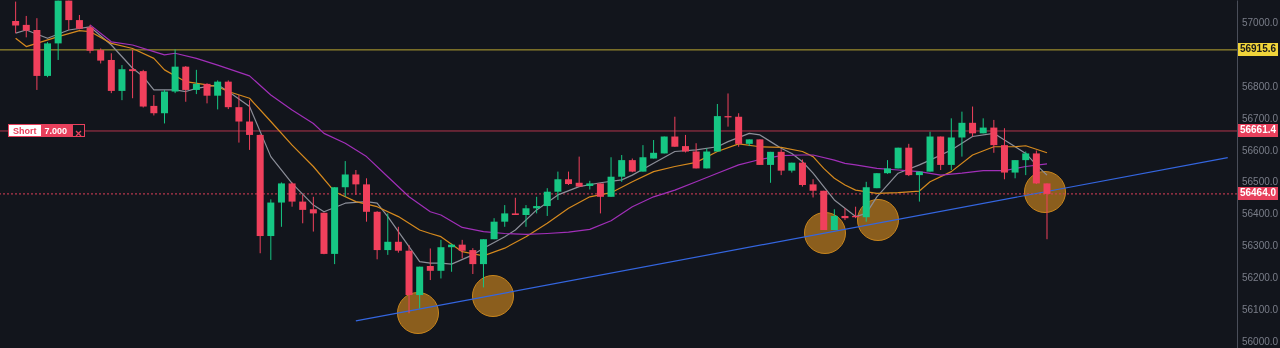 The image size is (1280, 348). I want to click on y-tick-label: 56500.0, so click(1260, 182).